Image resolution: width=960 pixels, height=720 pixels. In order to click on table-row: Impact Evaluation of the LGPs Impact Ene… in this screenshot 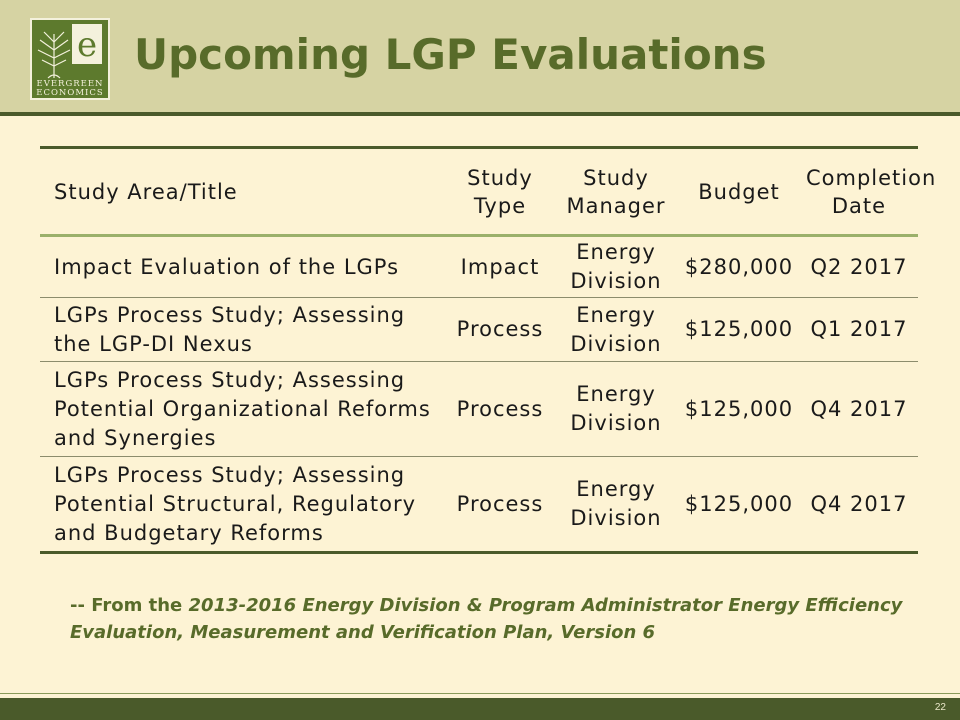, I will do `click(479, 267)`.